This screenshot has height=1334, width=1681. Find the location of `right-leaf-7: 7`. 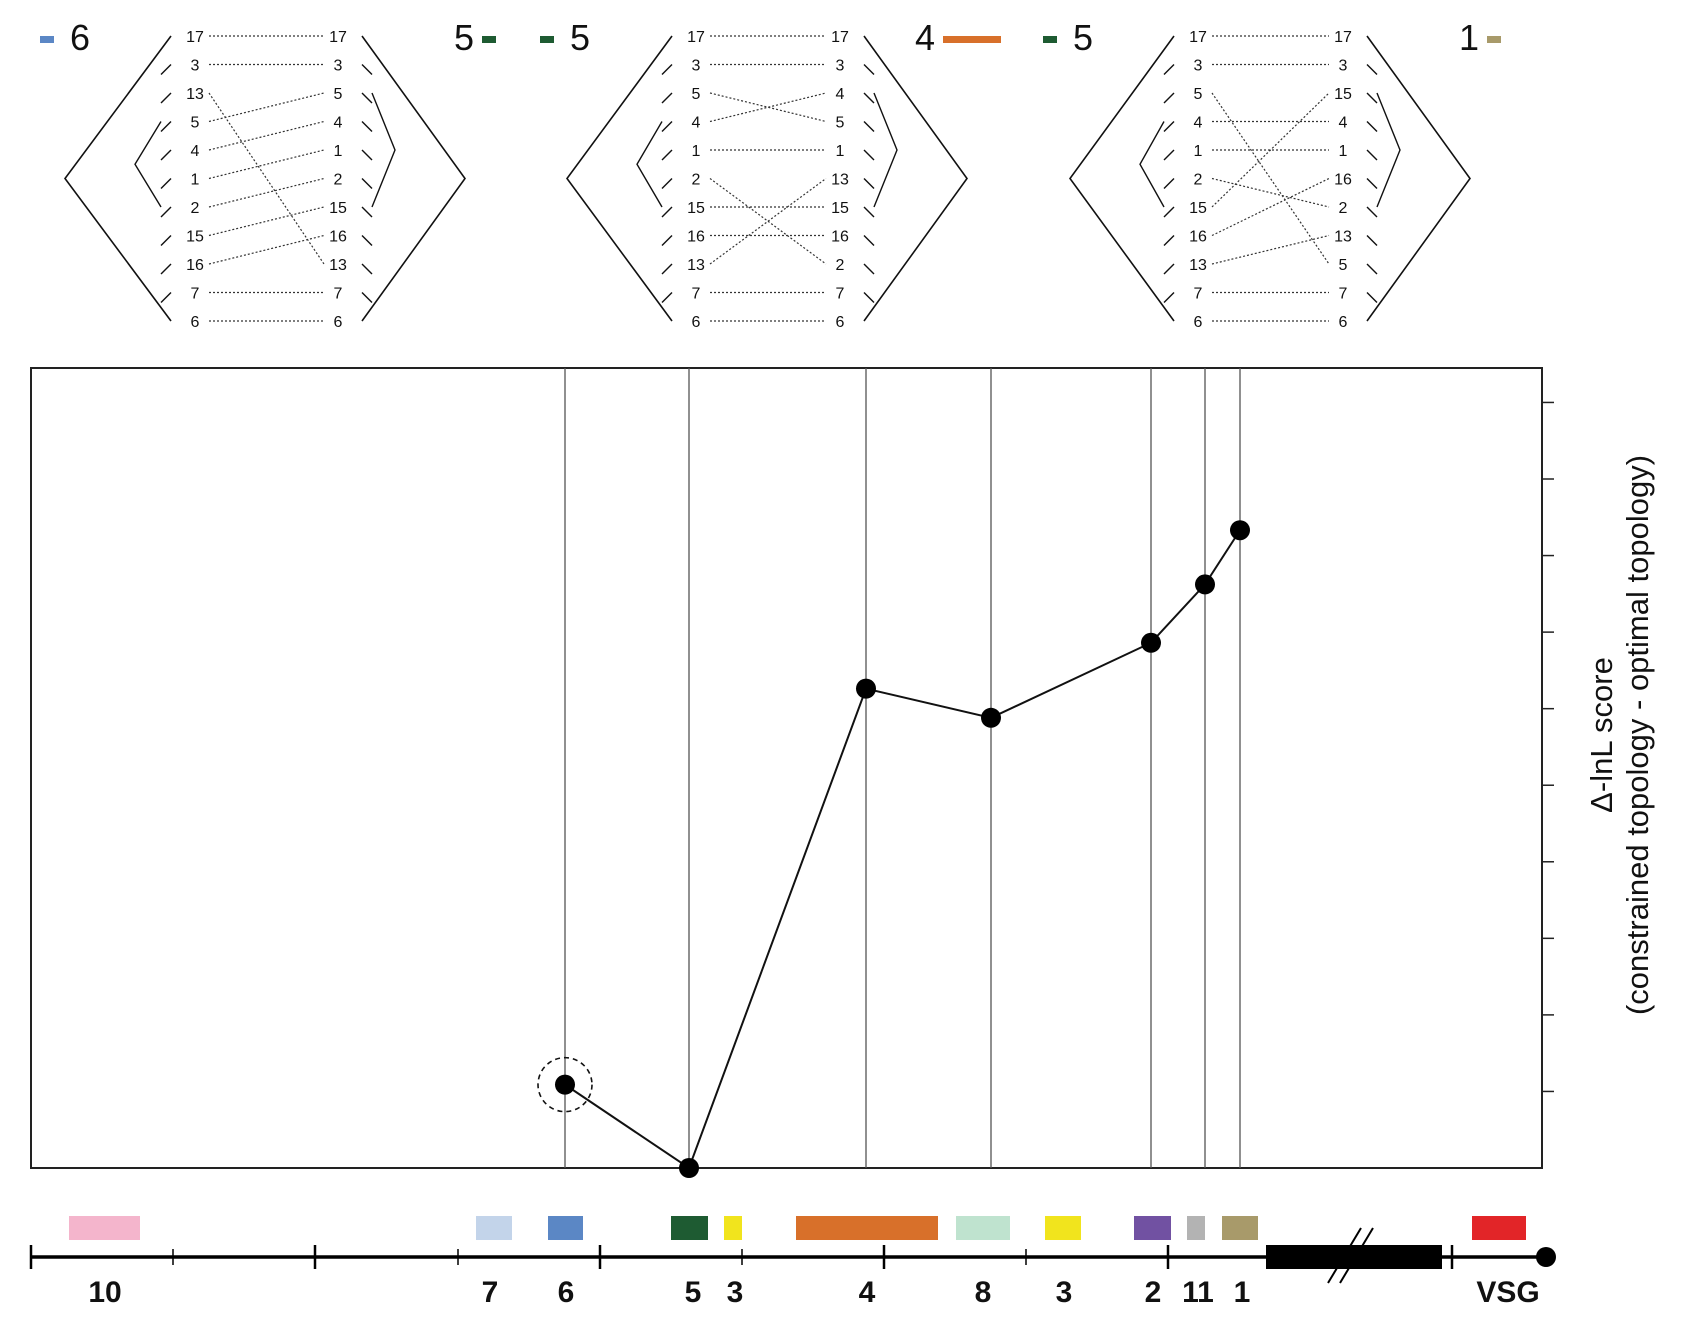

right-leaf-7: 7 is located at coordinates (1343, 294).